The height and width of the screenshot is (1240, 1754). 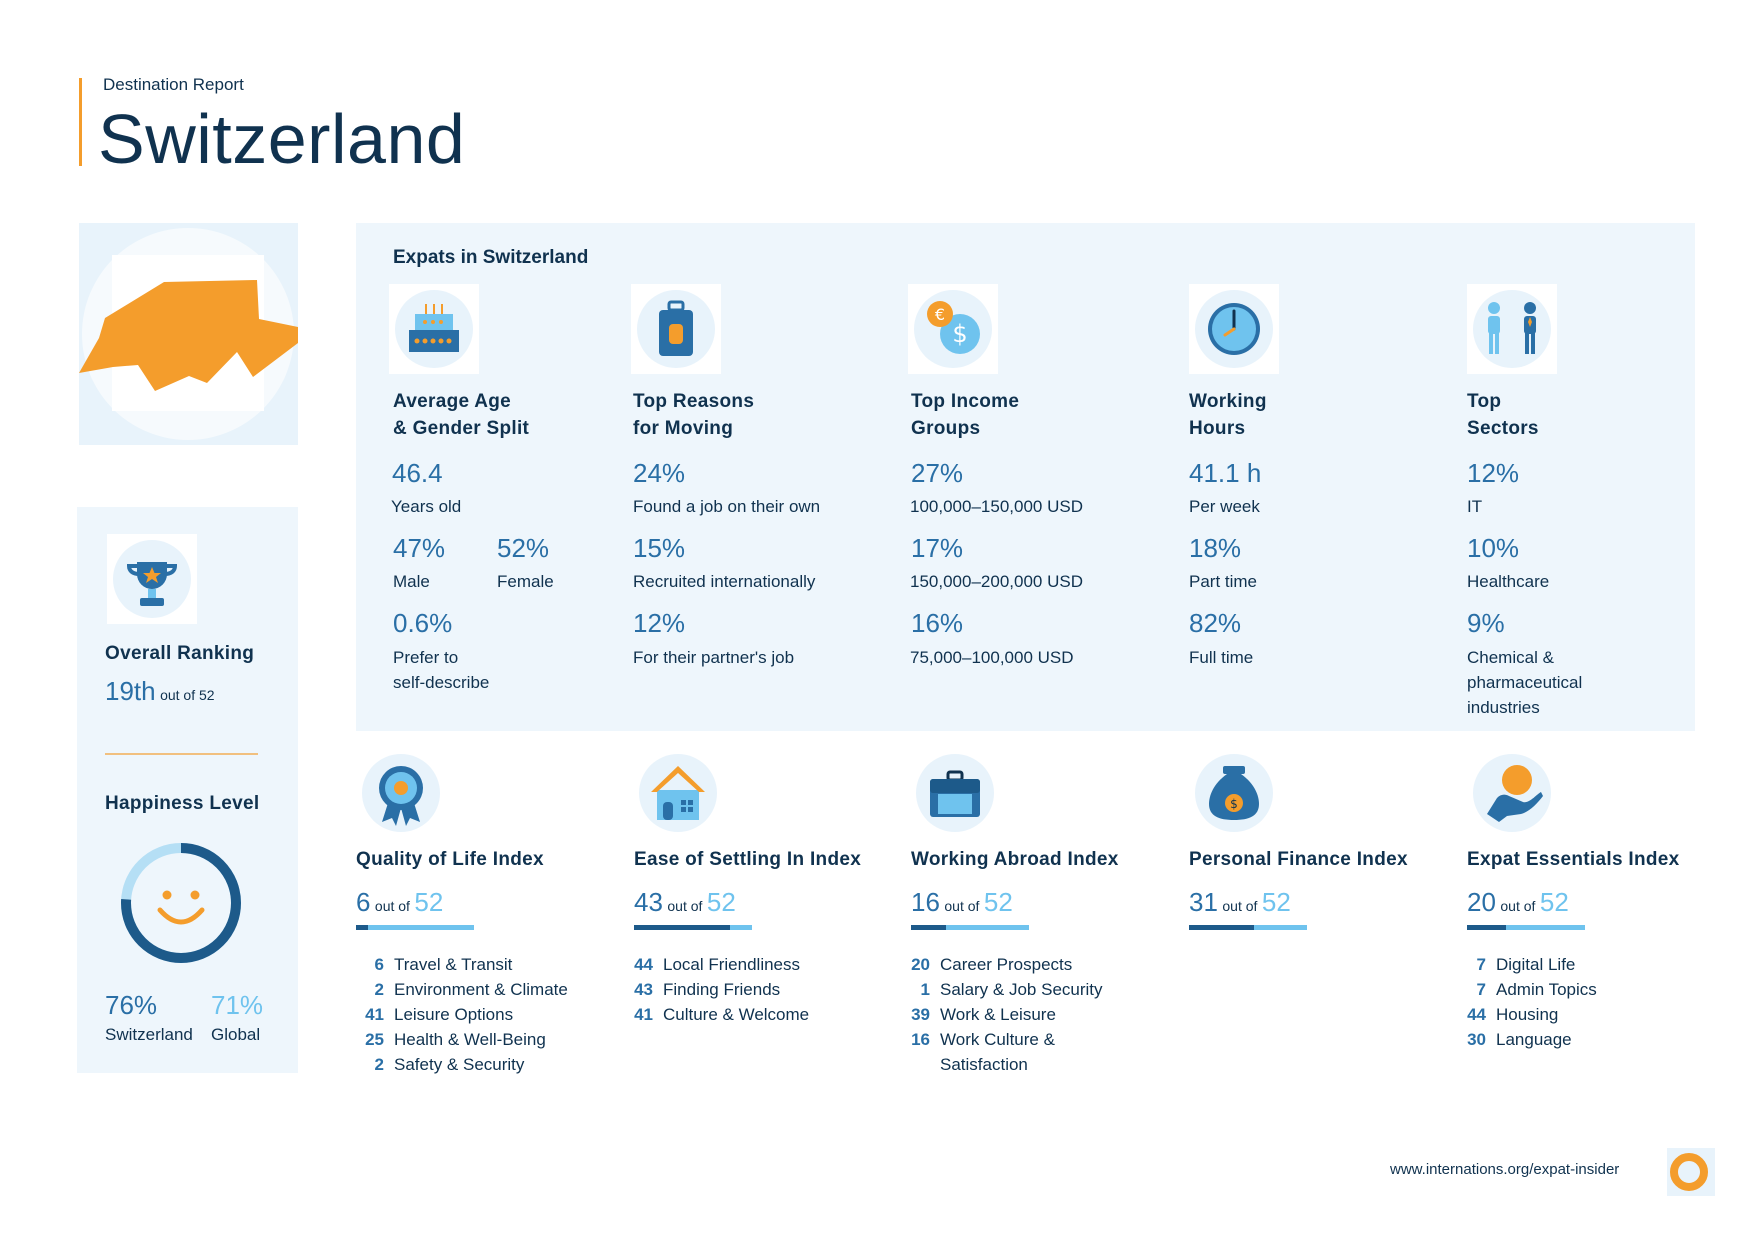 I want to click on age-label: Years old, so click(x=426, y=506).